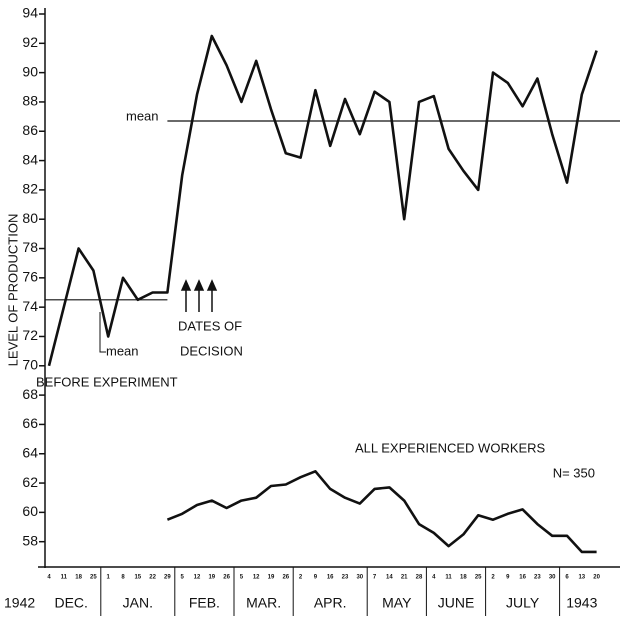  I want to click on y-tick-label: 88, so click(30, 101).